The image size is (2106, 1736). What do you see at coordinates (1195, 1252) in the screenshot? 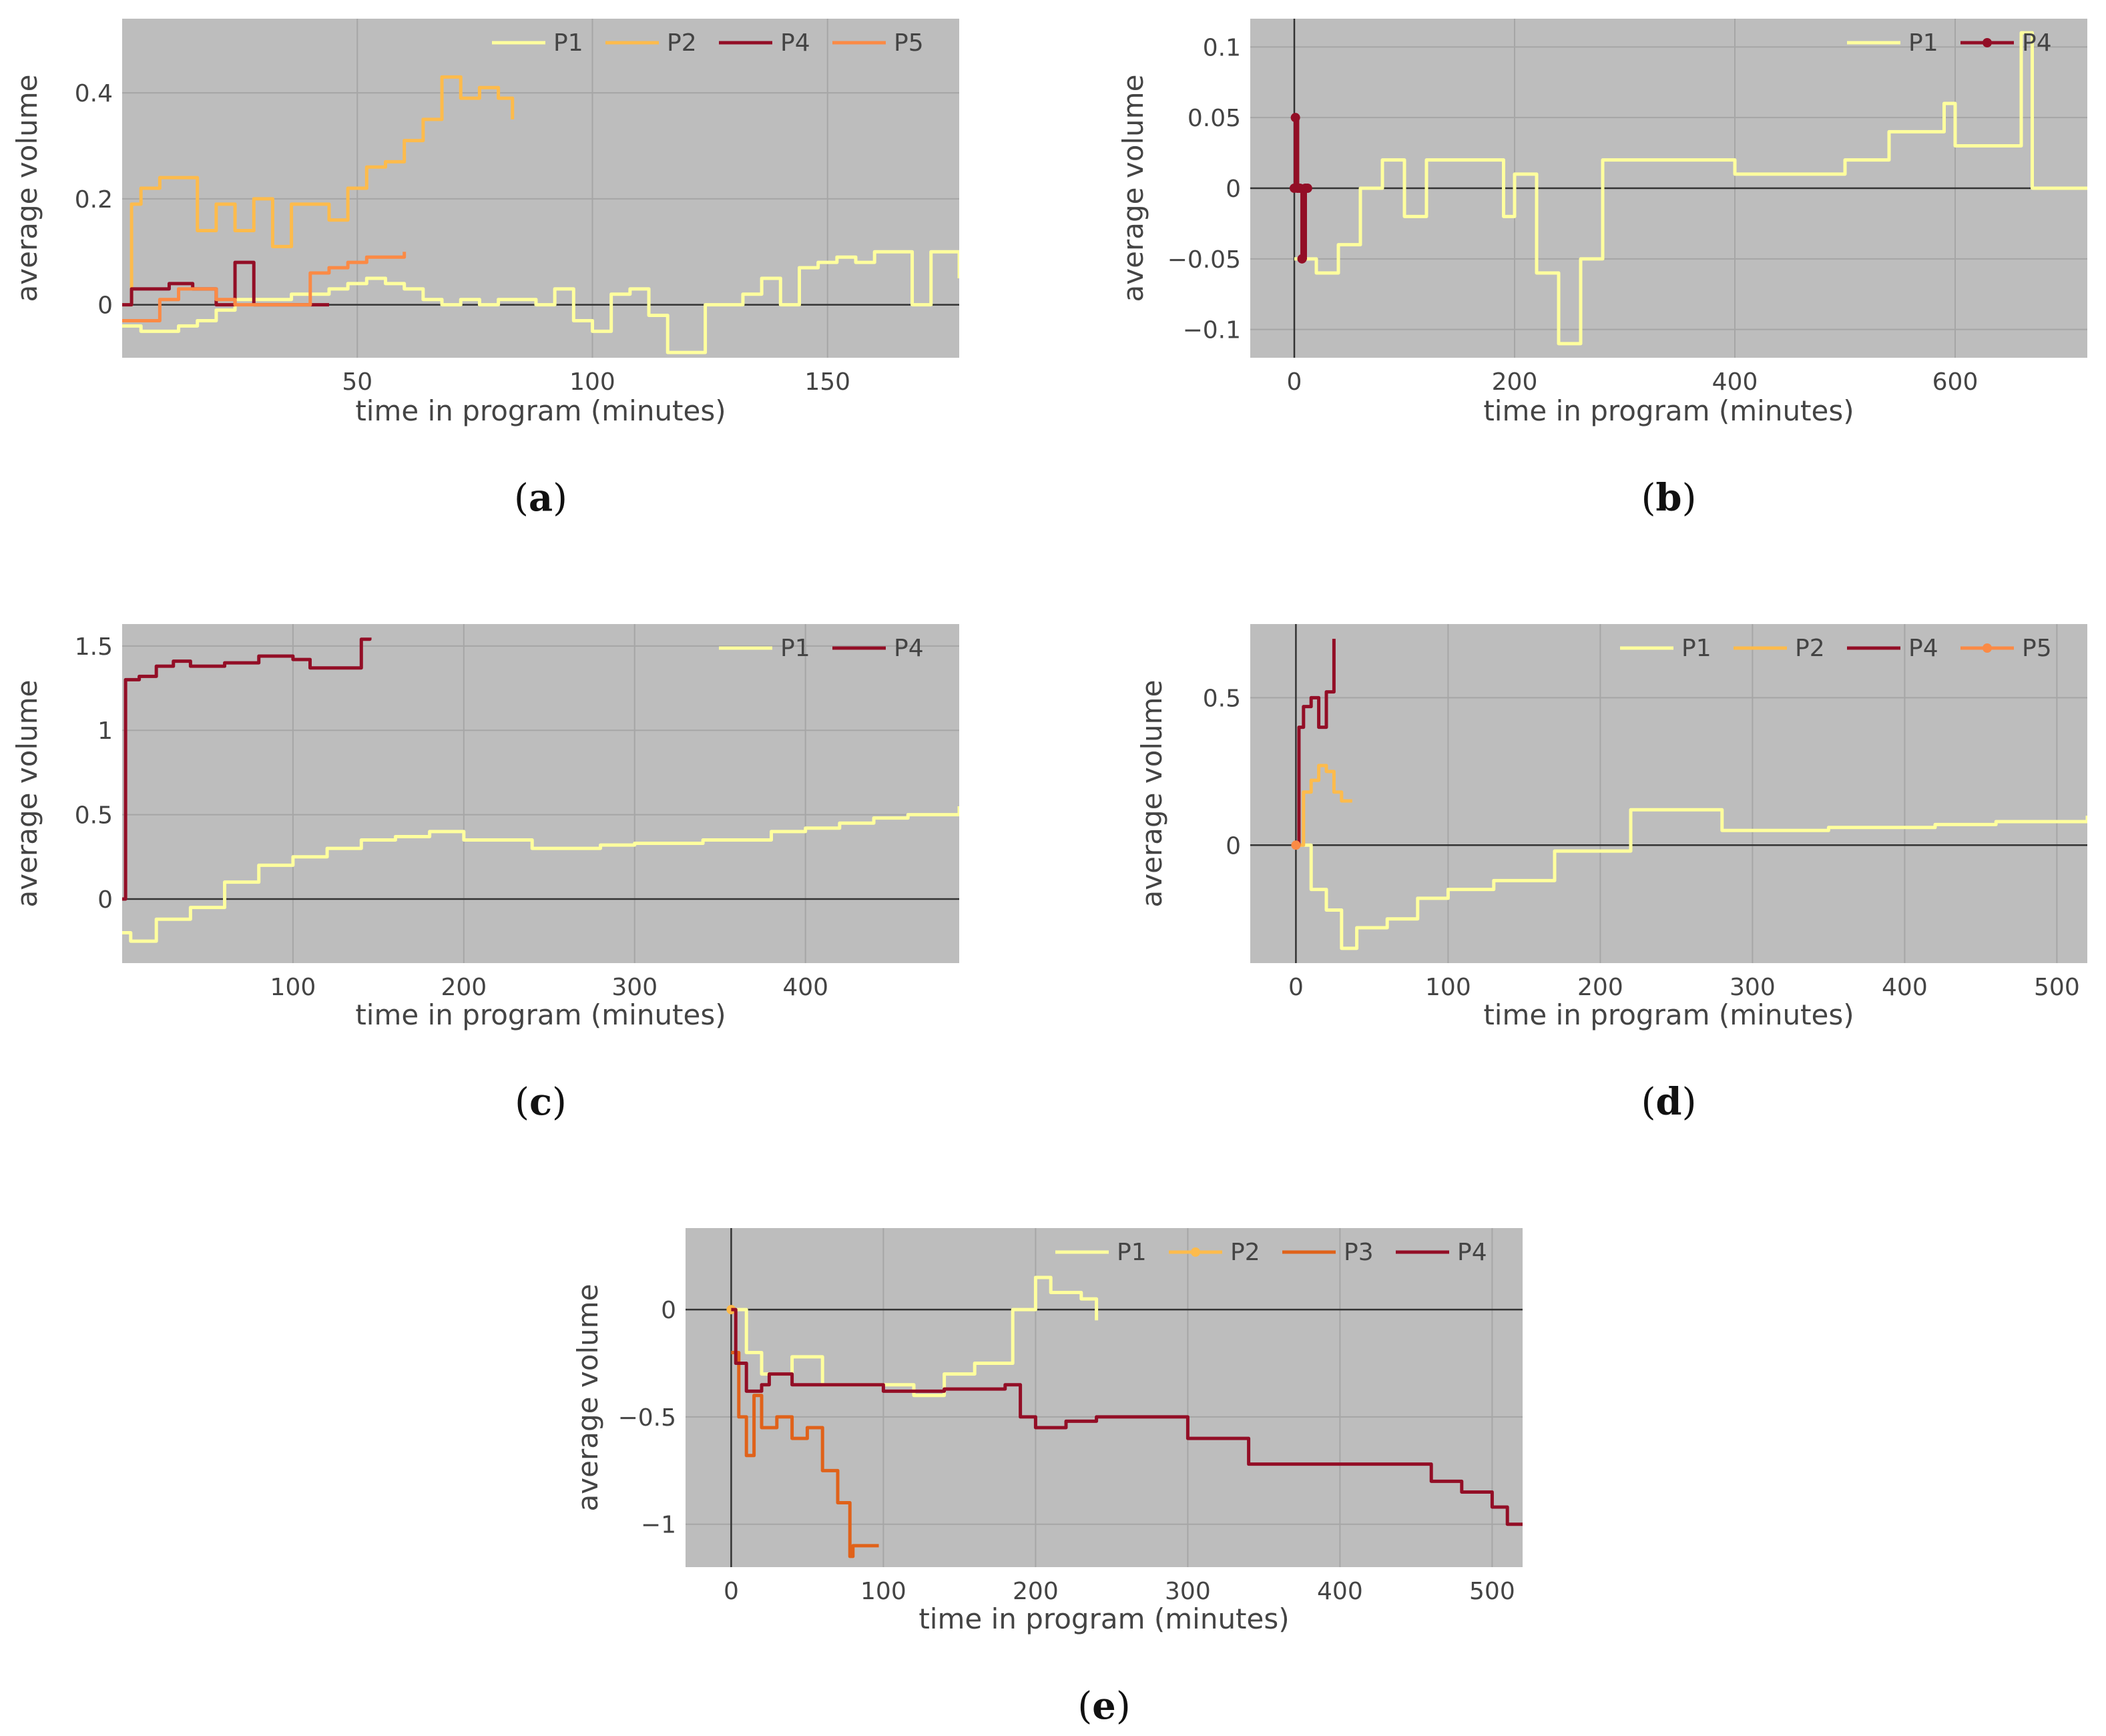
I see `legend-marker-P2` at bounding box center [1195, 1252].